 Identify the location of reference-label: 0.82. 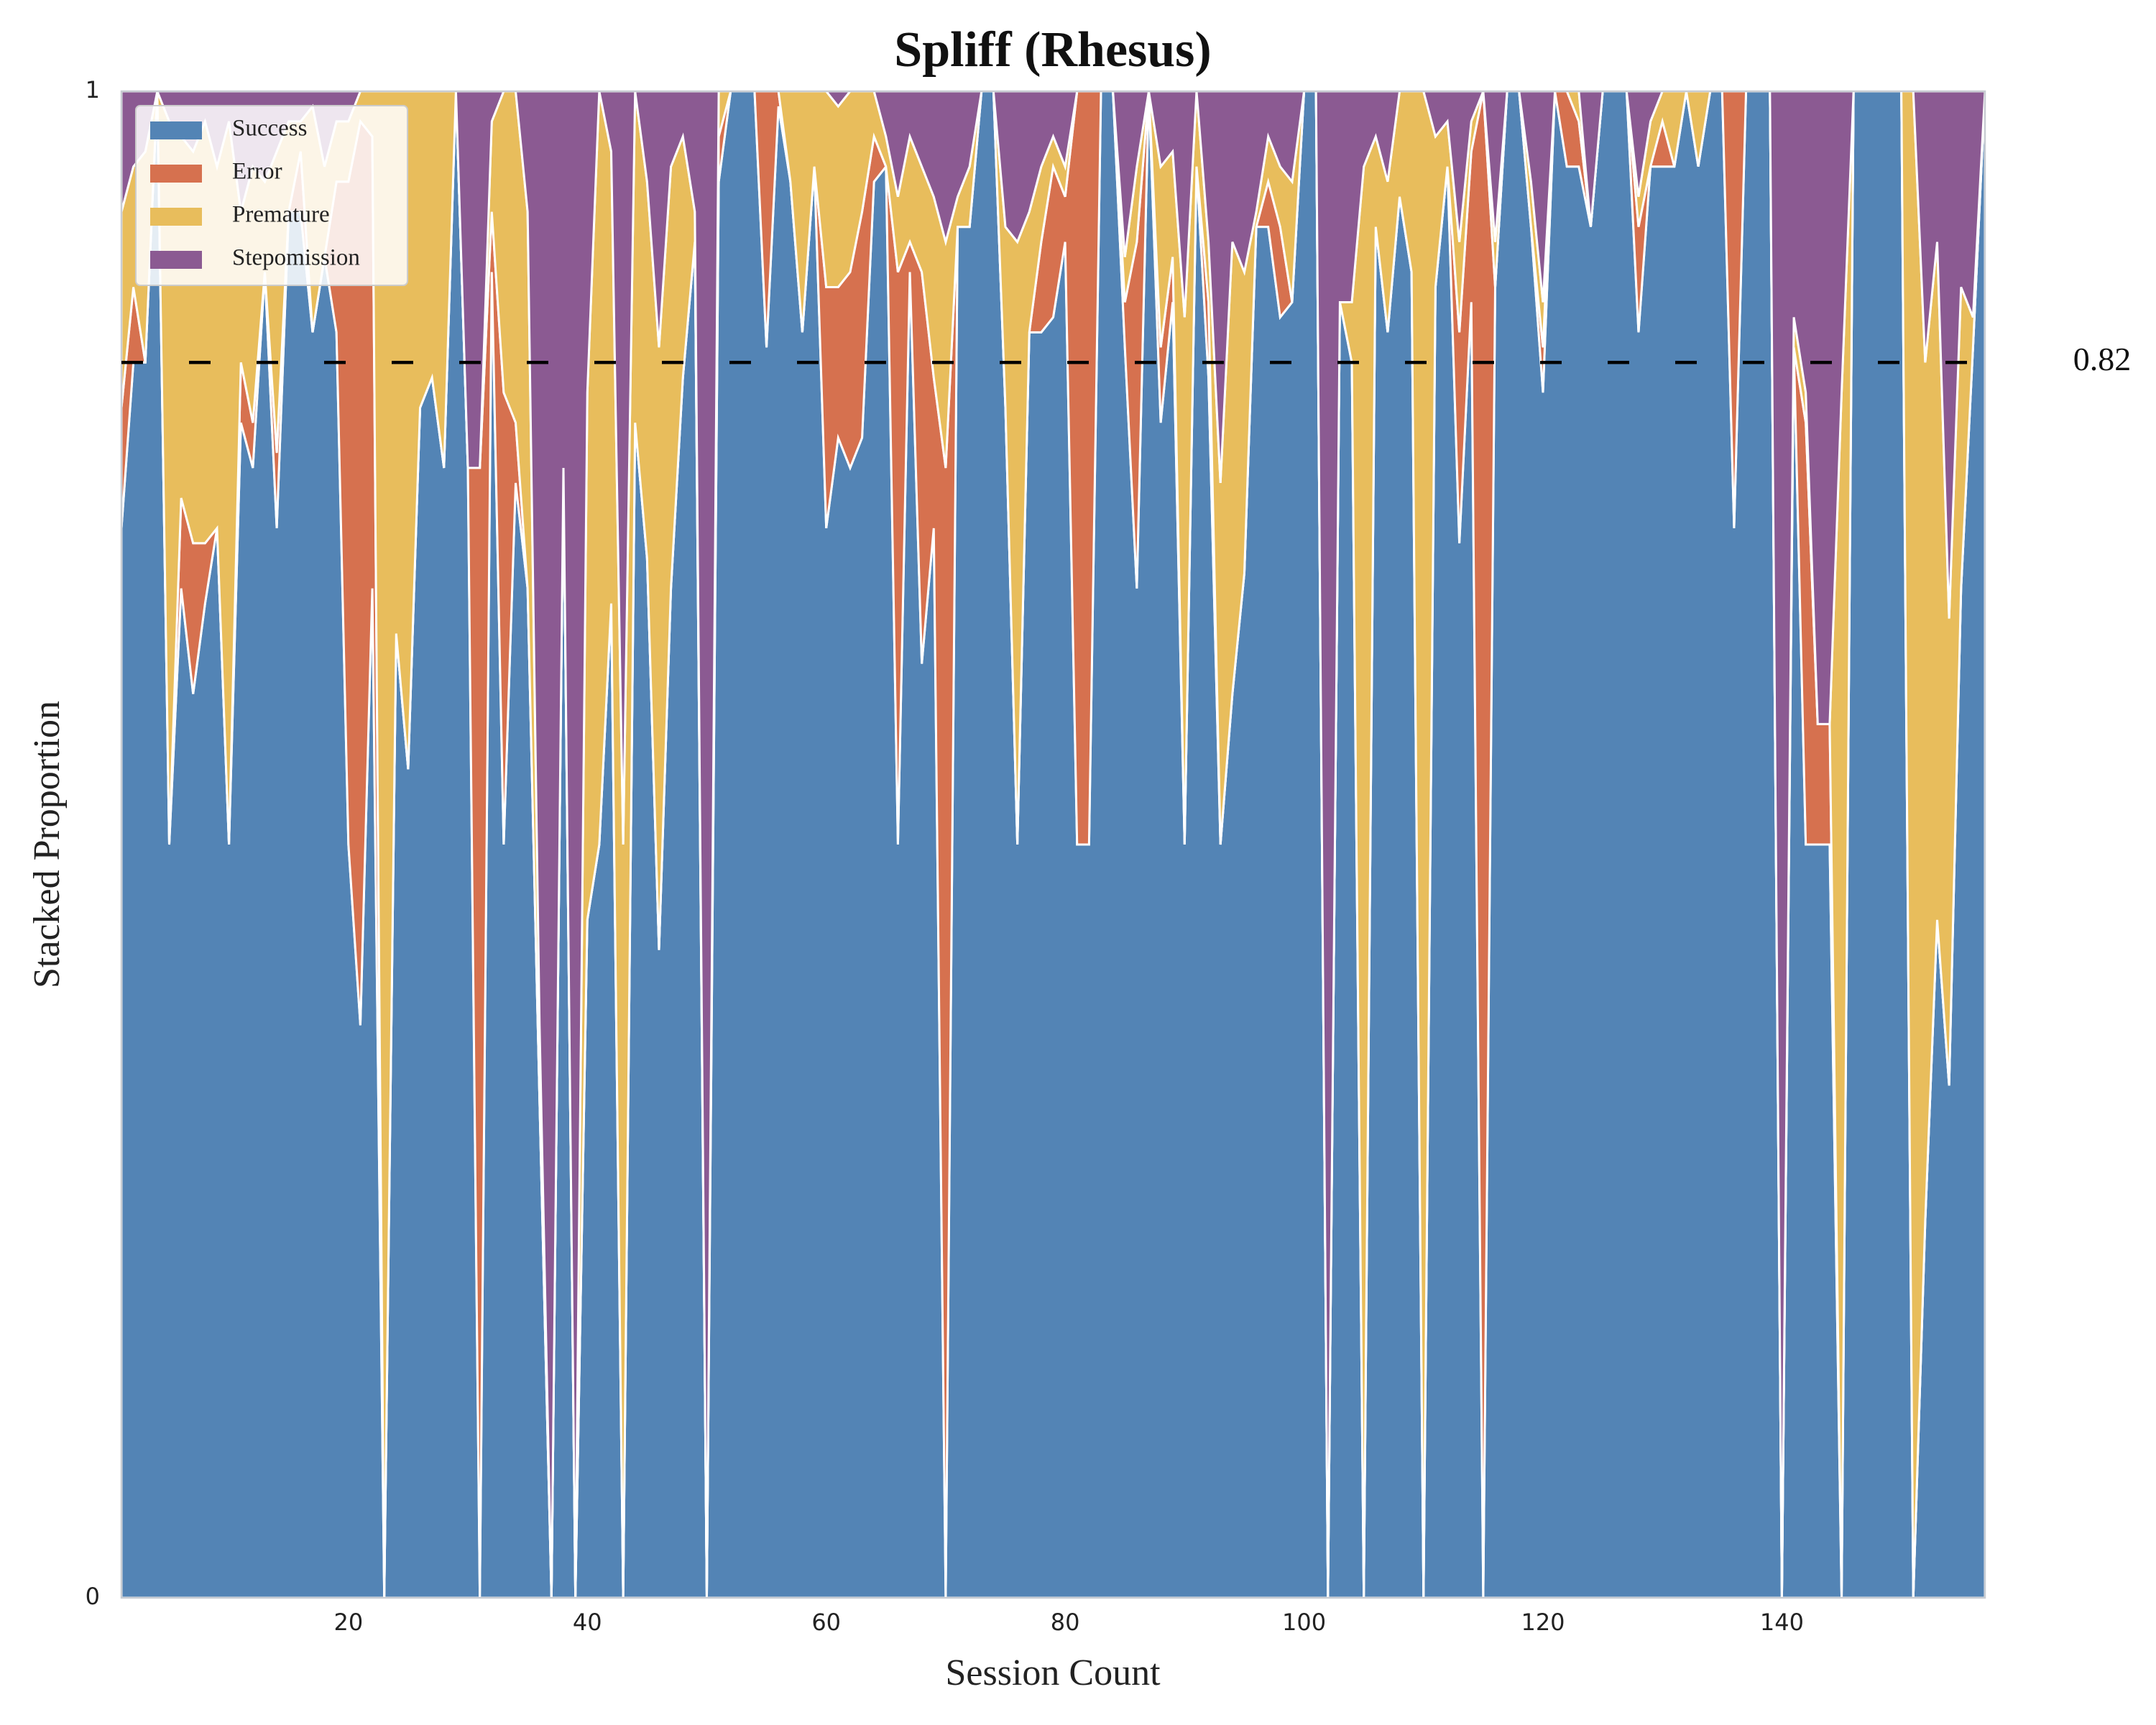
(2102, 359).